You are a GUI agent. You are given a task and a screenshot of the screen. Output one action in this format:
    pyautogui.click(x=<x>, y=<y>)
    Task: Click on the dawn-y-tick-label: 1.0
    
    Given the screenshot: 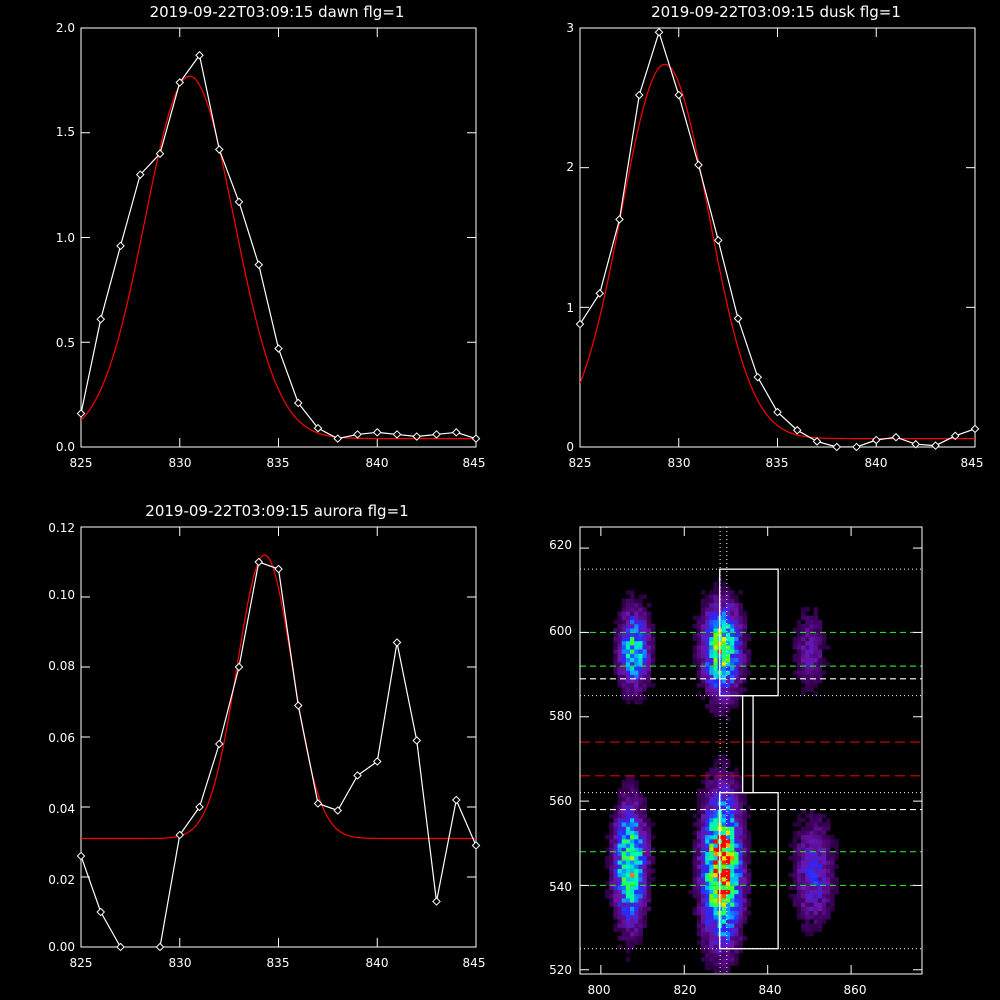 What is the action you would take?
    pyautogui.click(x=65, y=238)
    